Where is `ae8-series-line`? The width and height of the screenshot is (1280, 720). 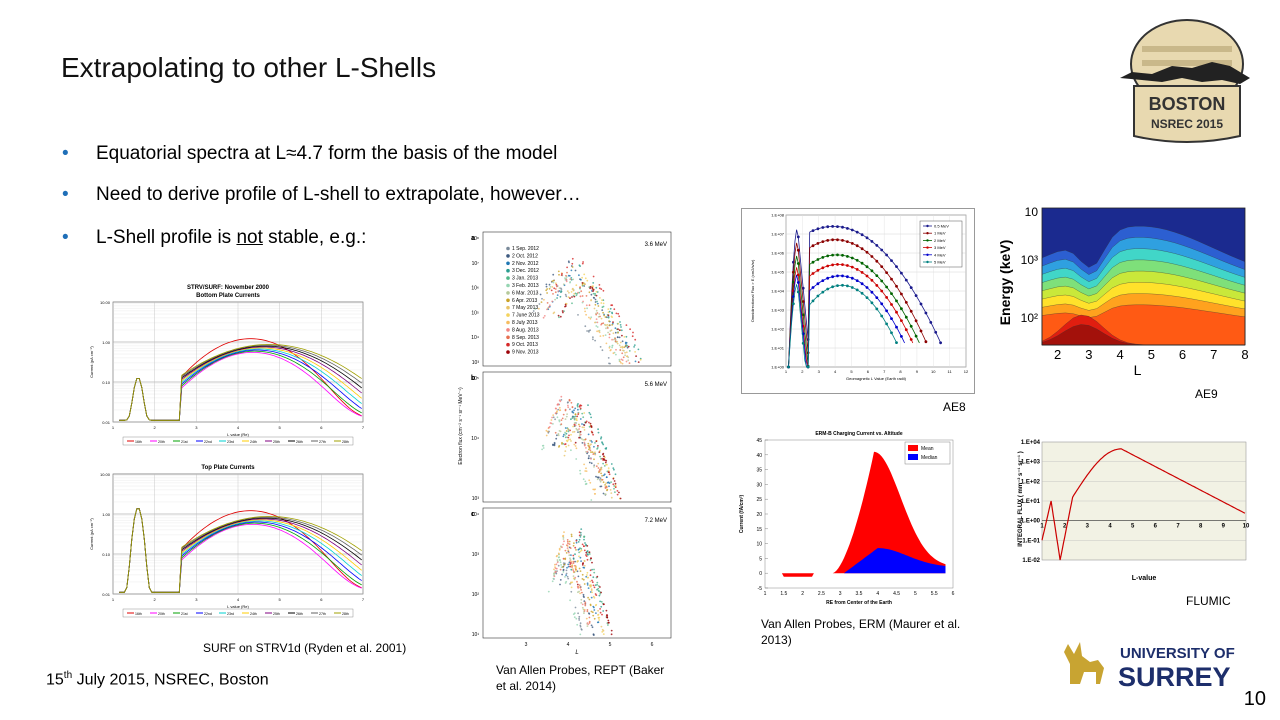
ae8-series-line is located at coordinates (854, 311).